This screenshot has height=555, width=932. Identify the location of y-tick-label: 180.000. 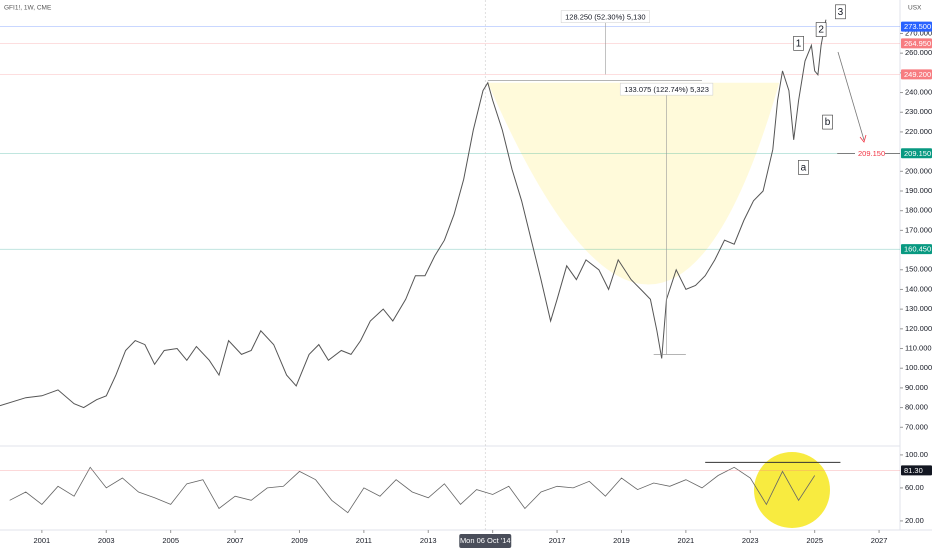
(918, 210).